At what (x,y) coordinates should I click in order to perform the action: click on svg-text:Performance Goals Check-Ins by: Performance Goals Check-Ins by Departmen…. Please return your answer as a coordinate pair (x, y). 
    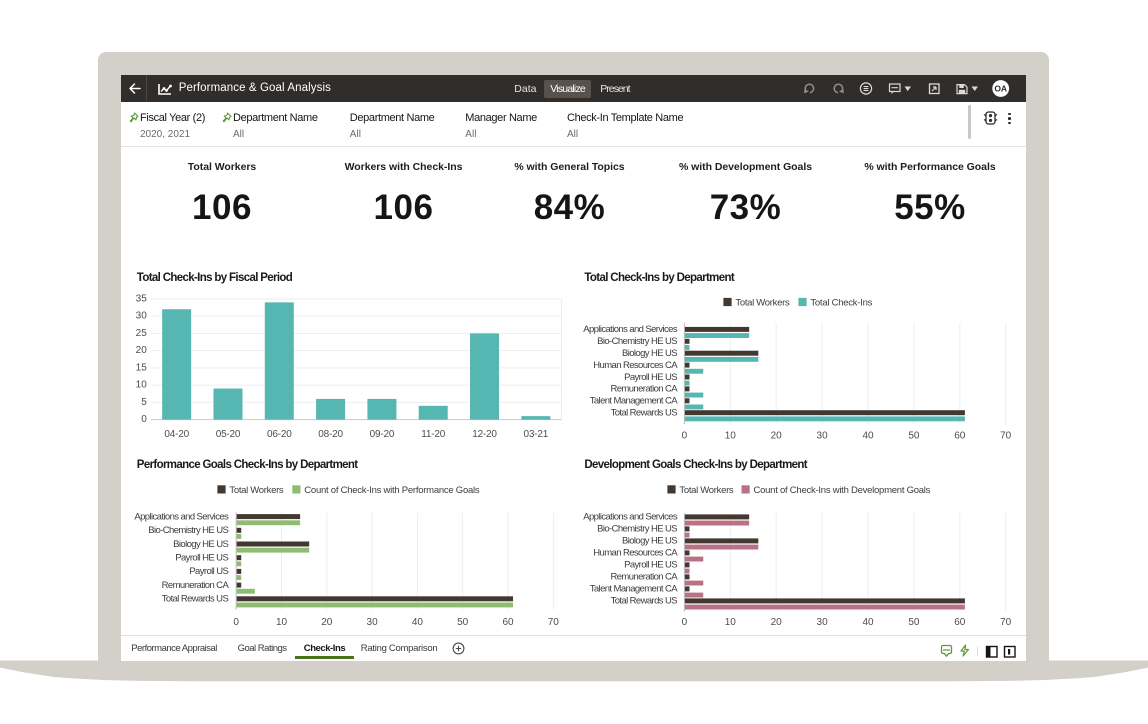
    Looking at the image, I should click on (247, 465).